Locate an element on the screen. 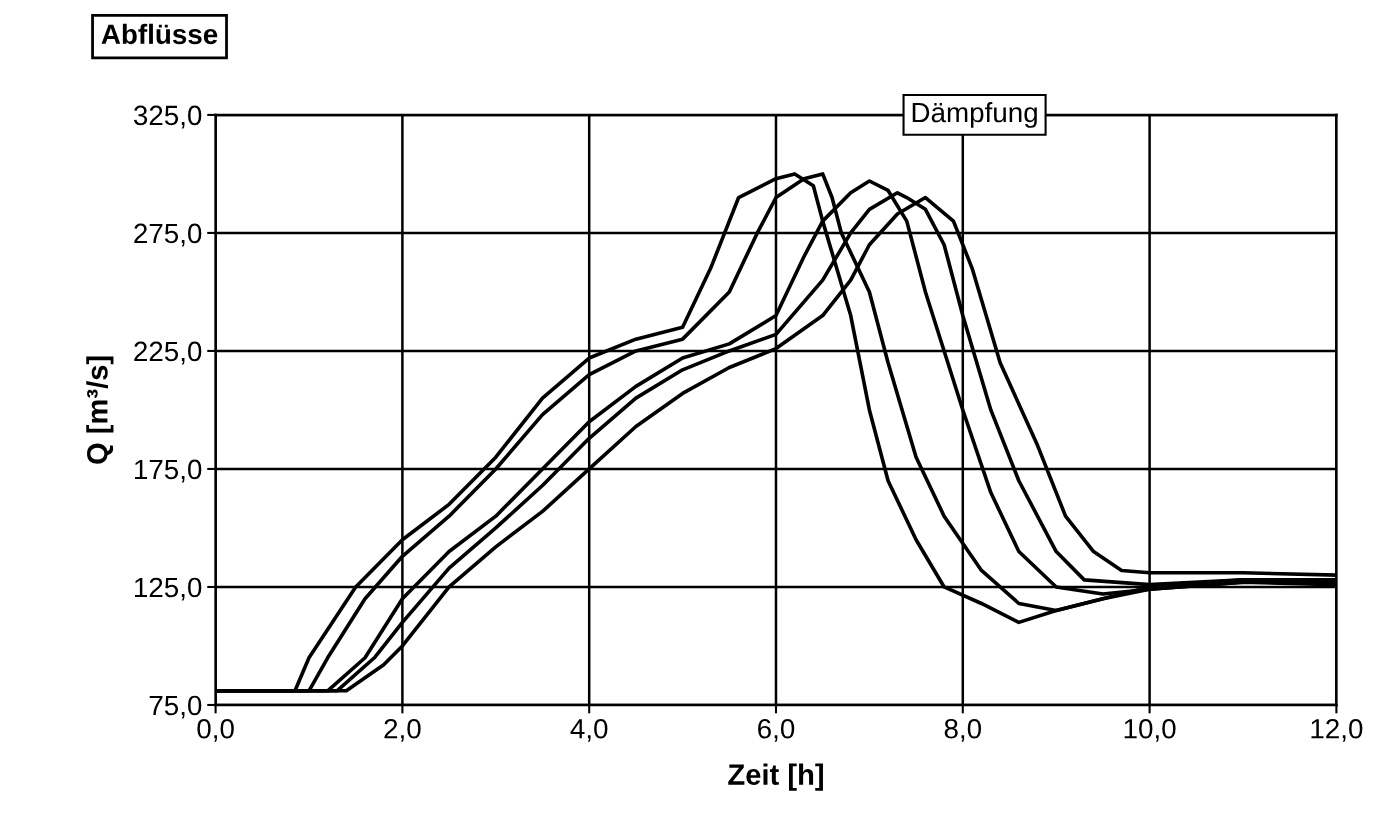  y-tick-label: 175,0 is located at coordinates (168, 471).